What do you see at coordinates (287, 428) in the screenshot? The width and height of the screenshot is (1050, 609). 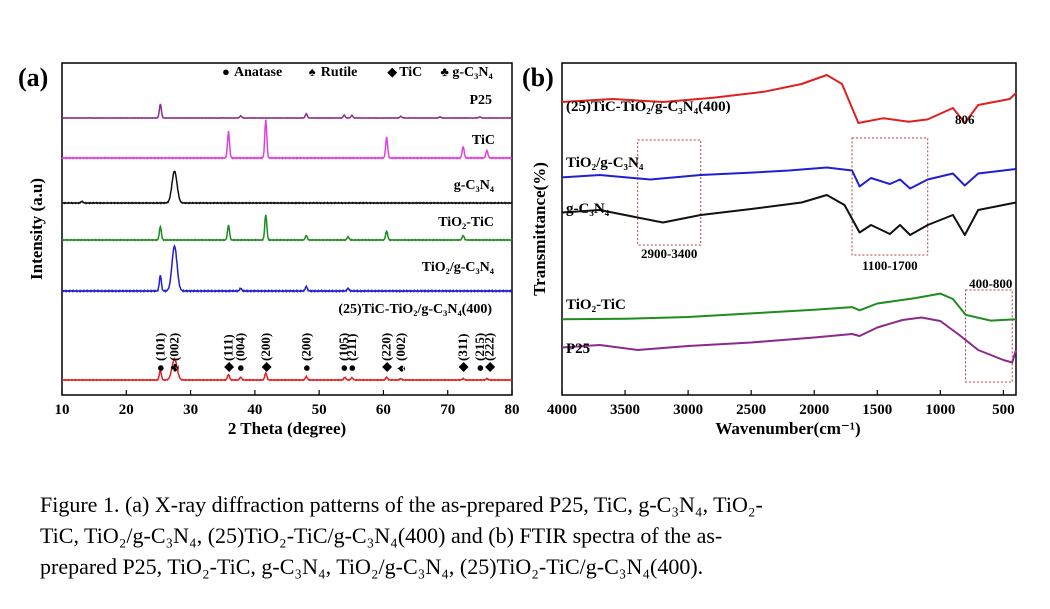 I see `xrd-x-axis-label: 2 Theta (degree)` at bounding box center [287, 428].